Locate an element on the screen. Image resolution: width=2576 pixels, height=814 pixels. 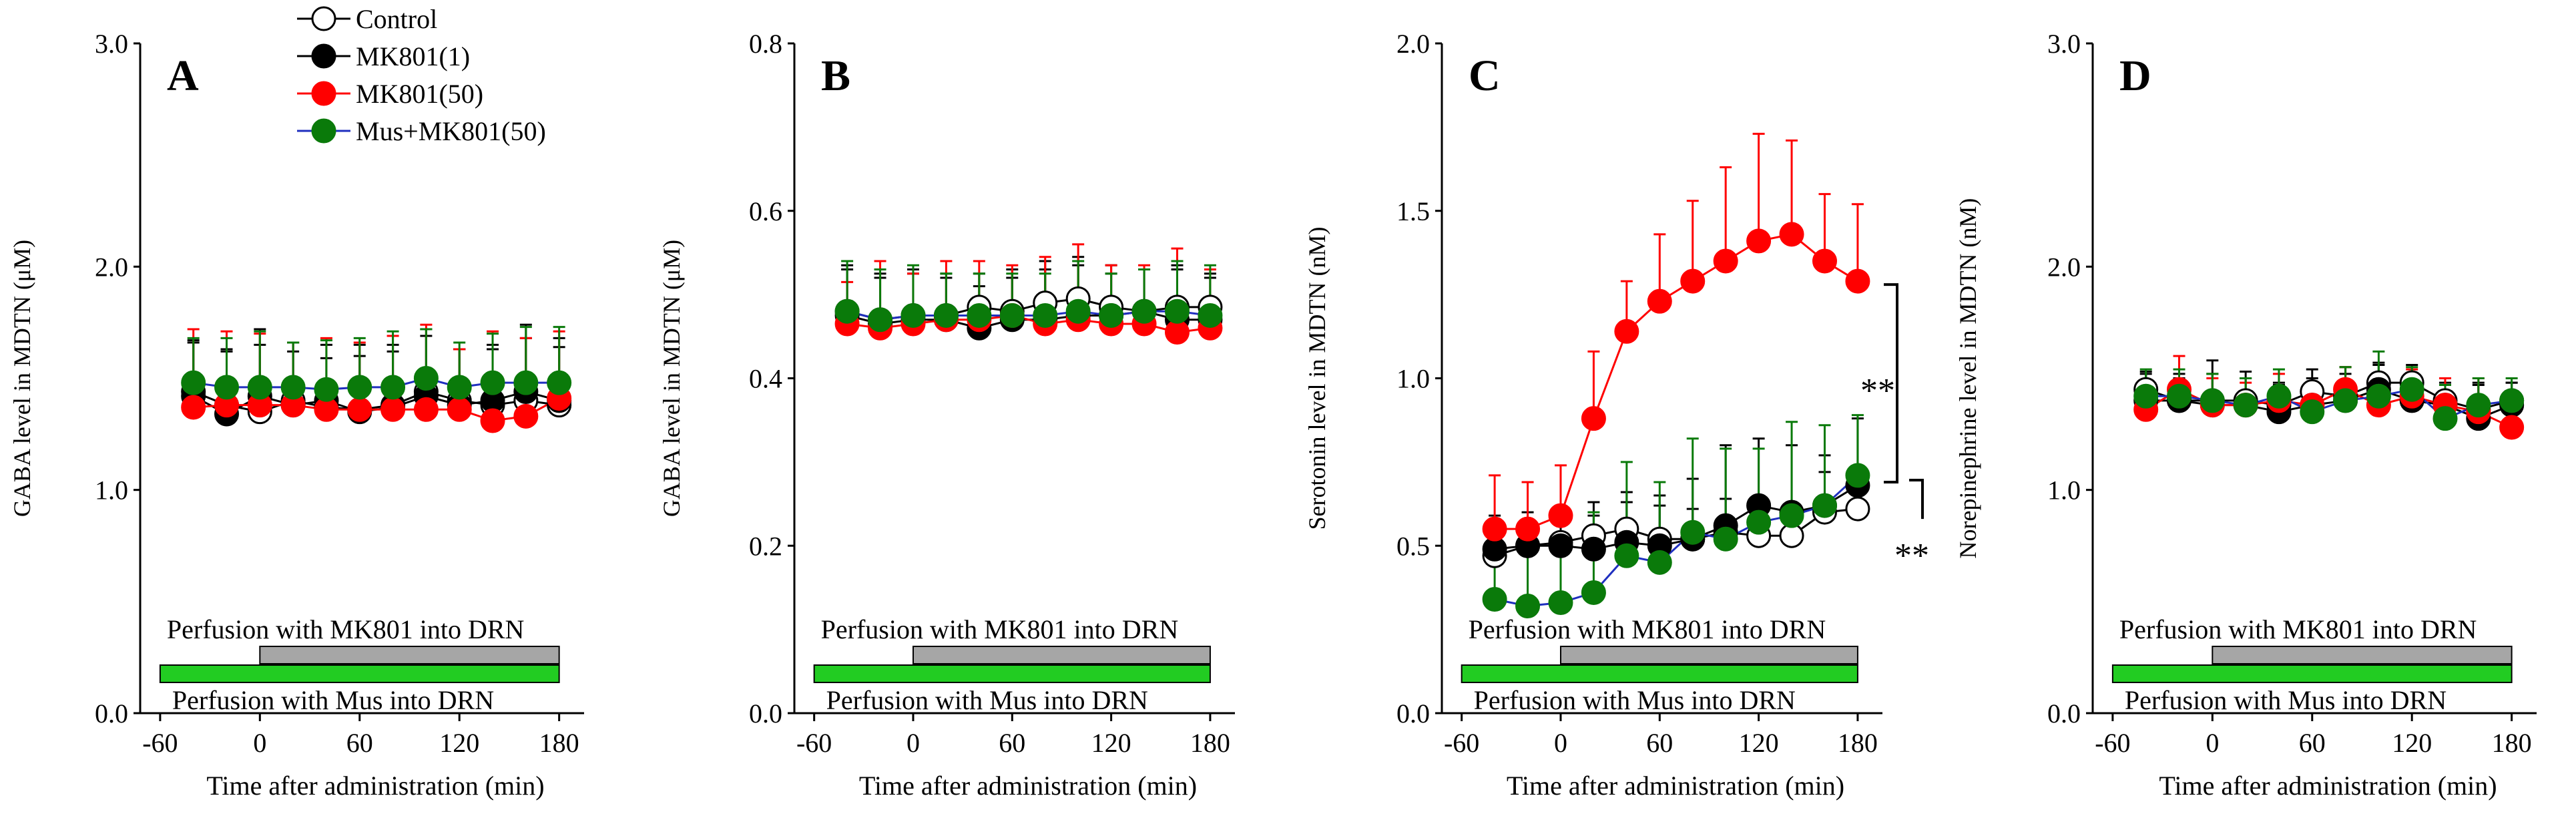
legend-item: MK801(50) is located at coordinates (390, 94).